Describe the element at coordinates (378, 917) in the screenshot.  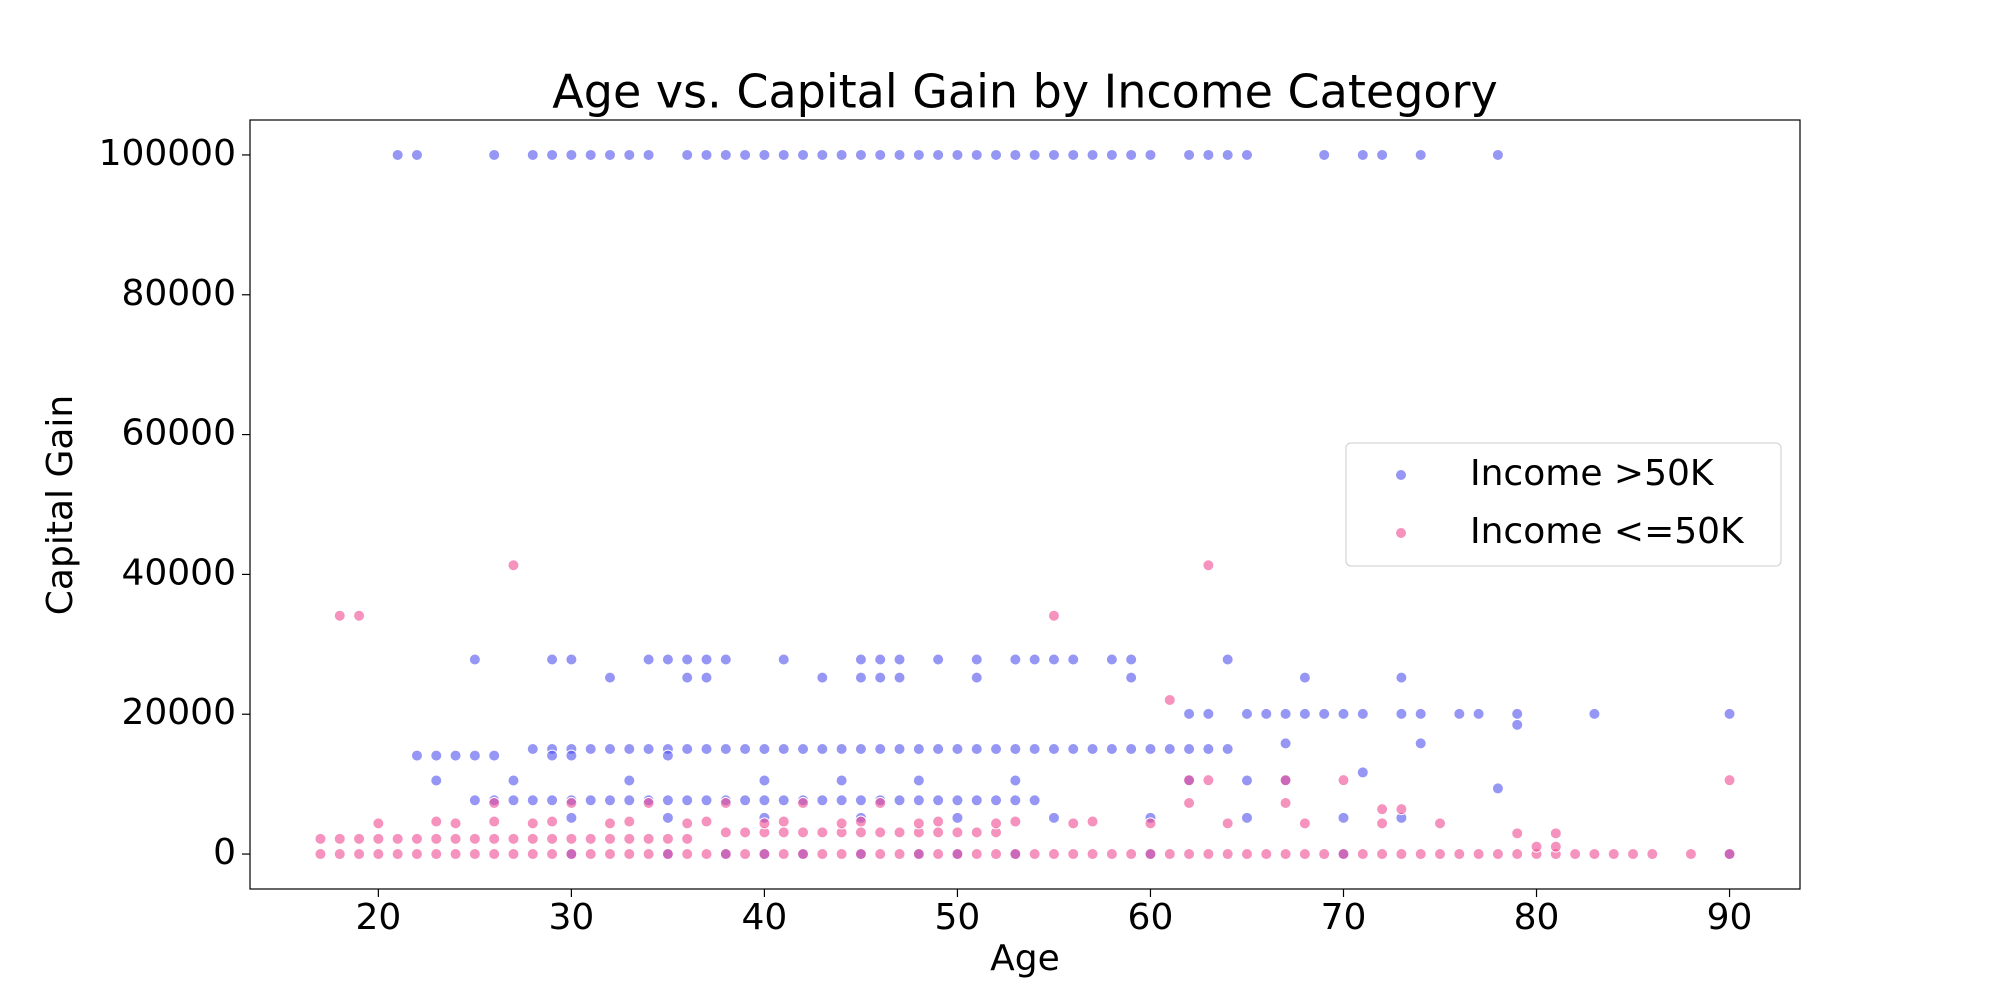
I see `x-tick-label: 20` at that location.